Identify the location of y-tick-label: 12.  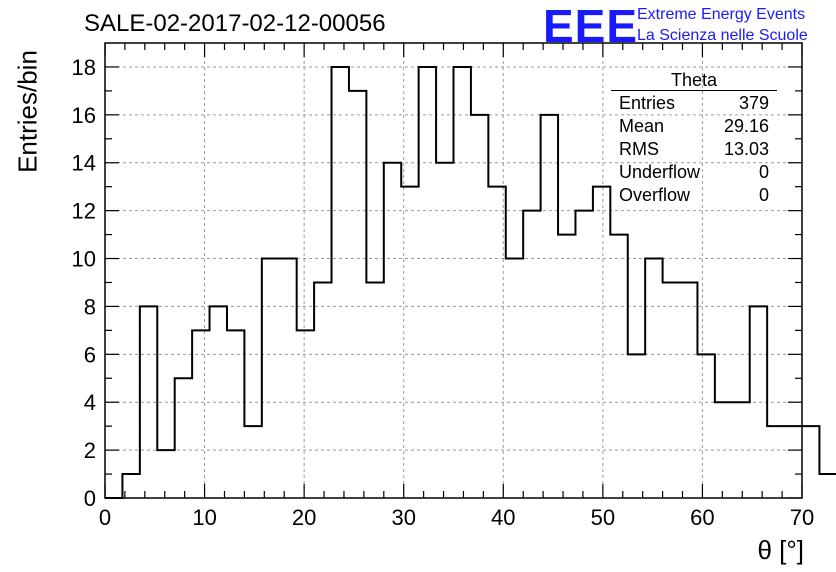
(84, 211).